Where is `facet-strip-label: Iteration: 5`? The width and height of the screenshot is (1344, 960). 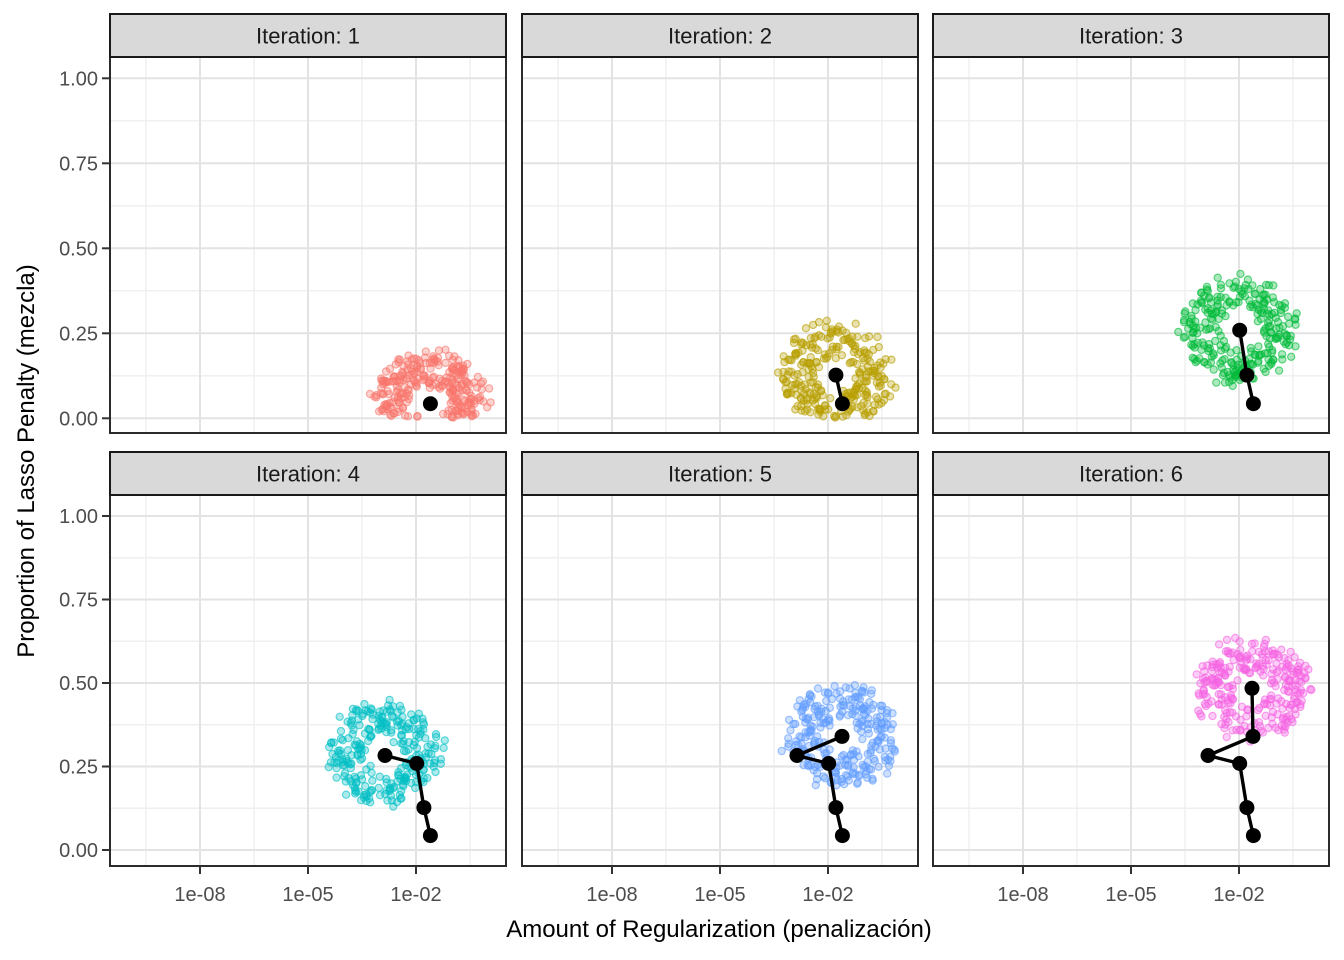
facet-strip-label: Iteration: 5 is located at coordinates (720, 474).